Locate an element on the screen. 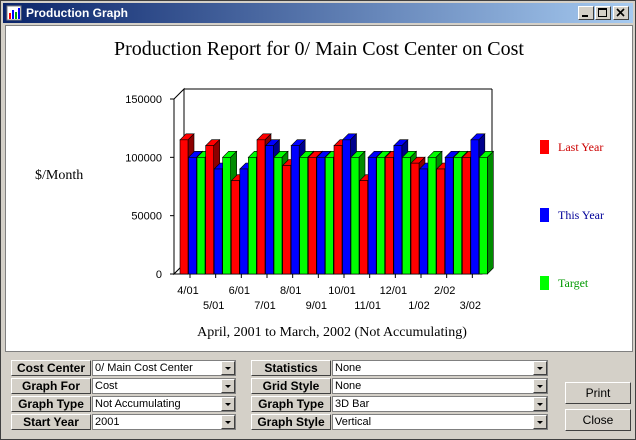  right-grid-style-select: None is located at coordinates (440, 386).